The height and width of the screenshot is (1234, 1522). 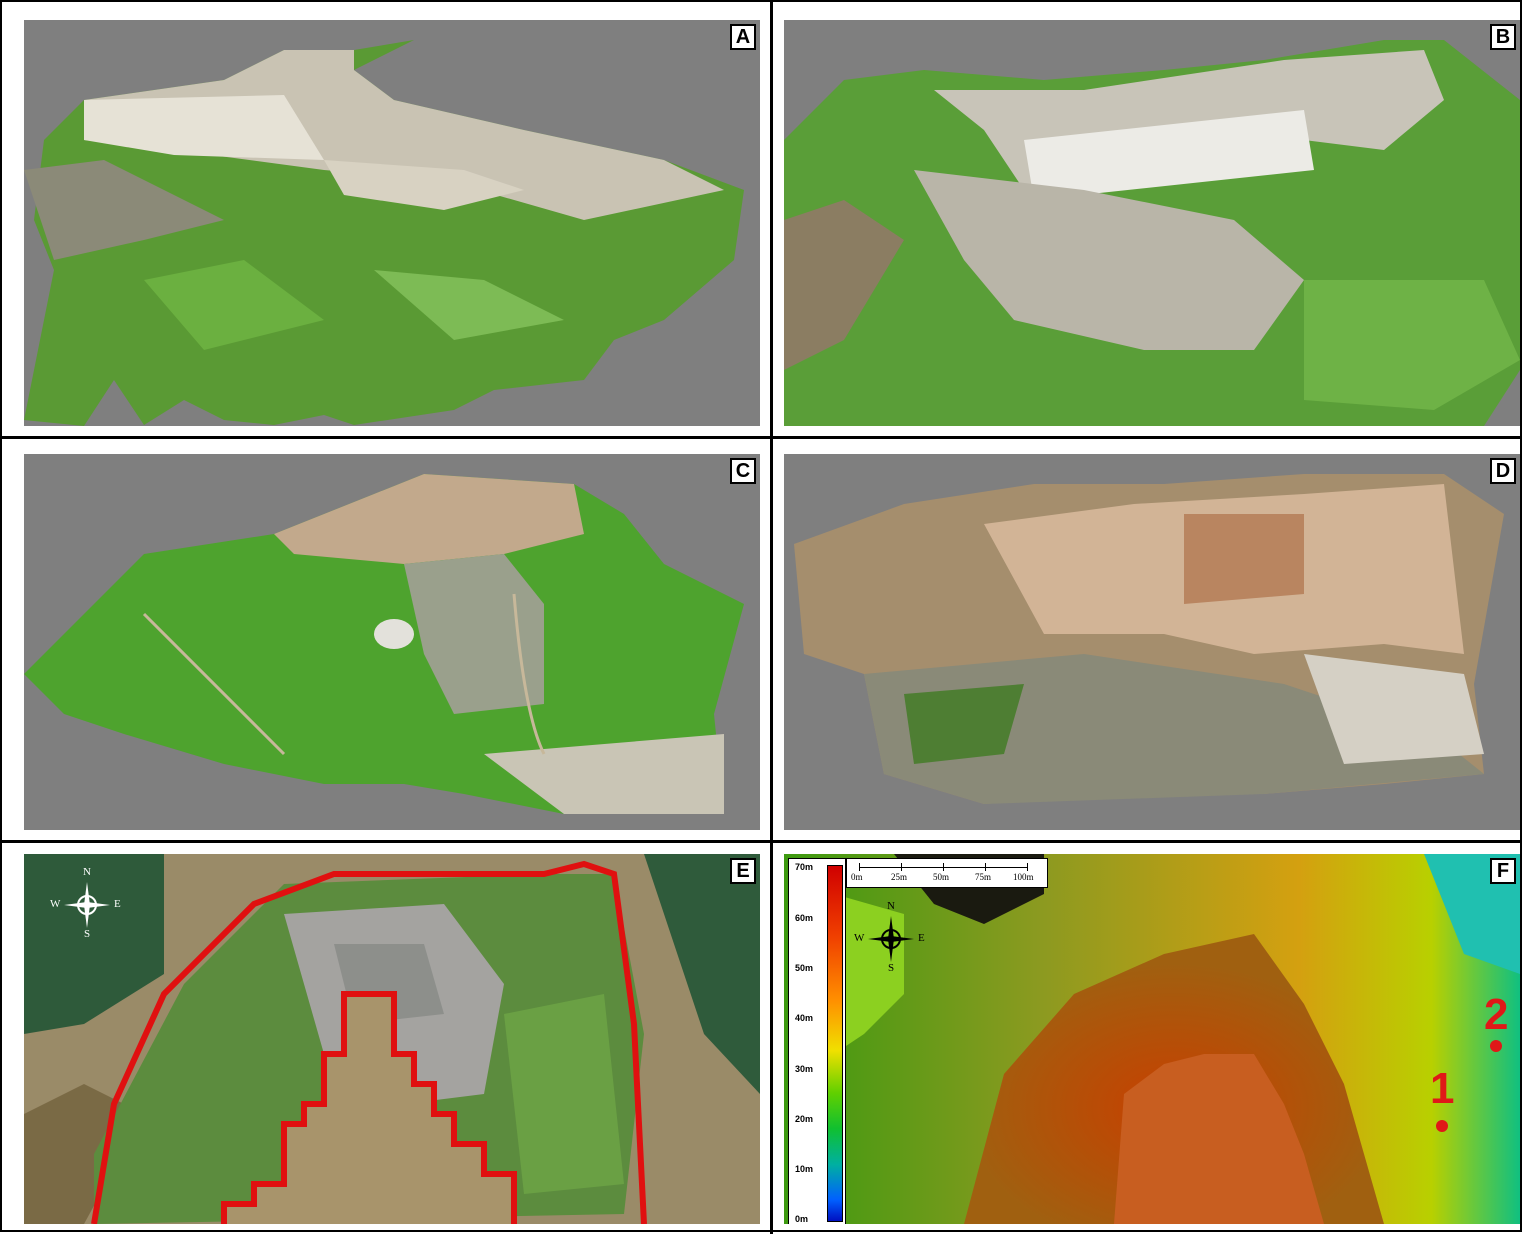 I want to click on panel-label-e: E, so click(x=743, y=871).